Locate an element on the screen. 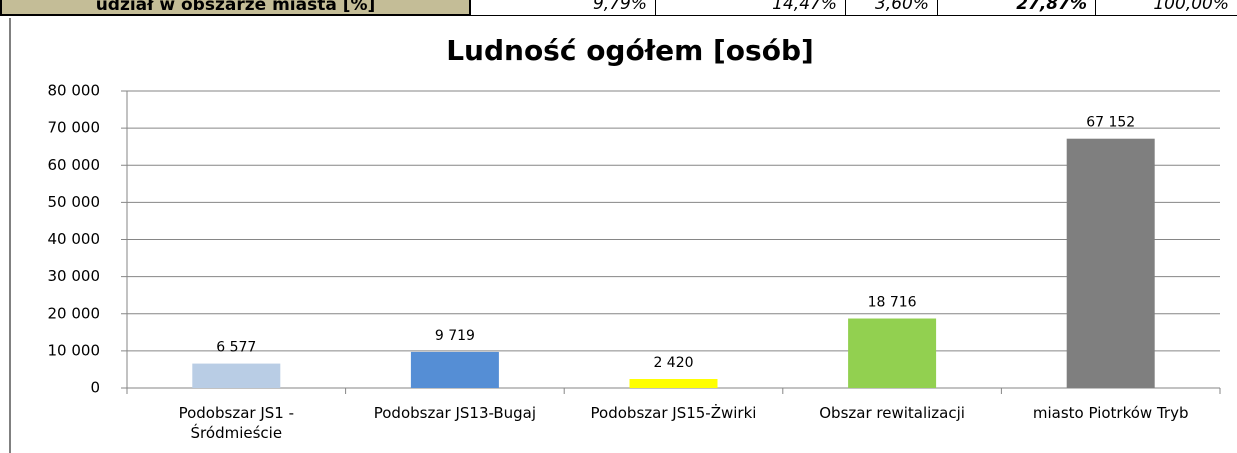  data-label: 2 420 is located at coordinates (673, 363).